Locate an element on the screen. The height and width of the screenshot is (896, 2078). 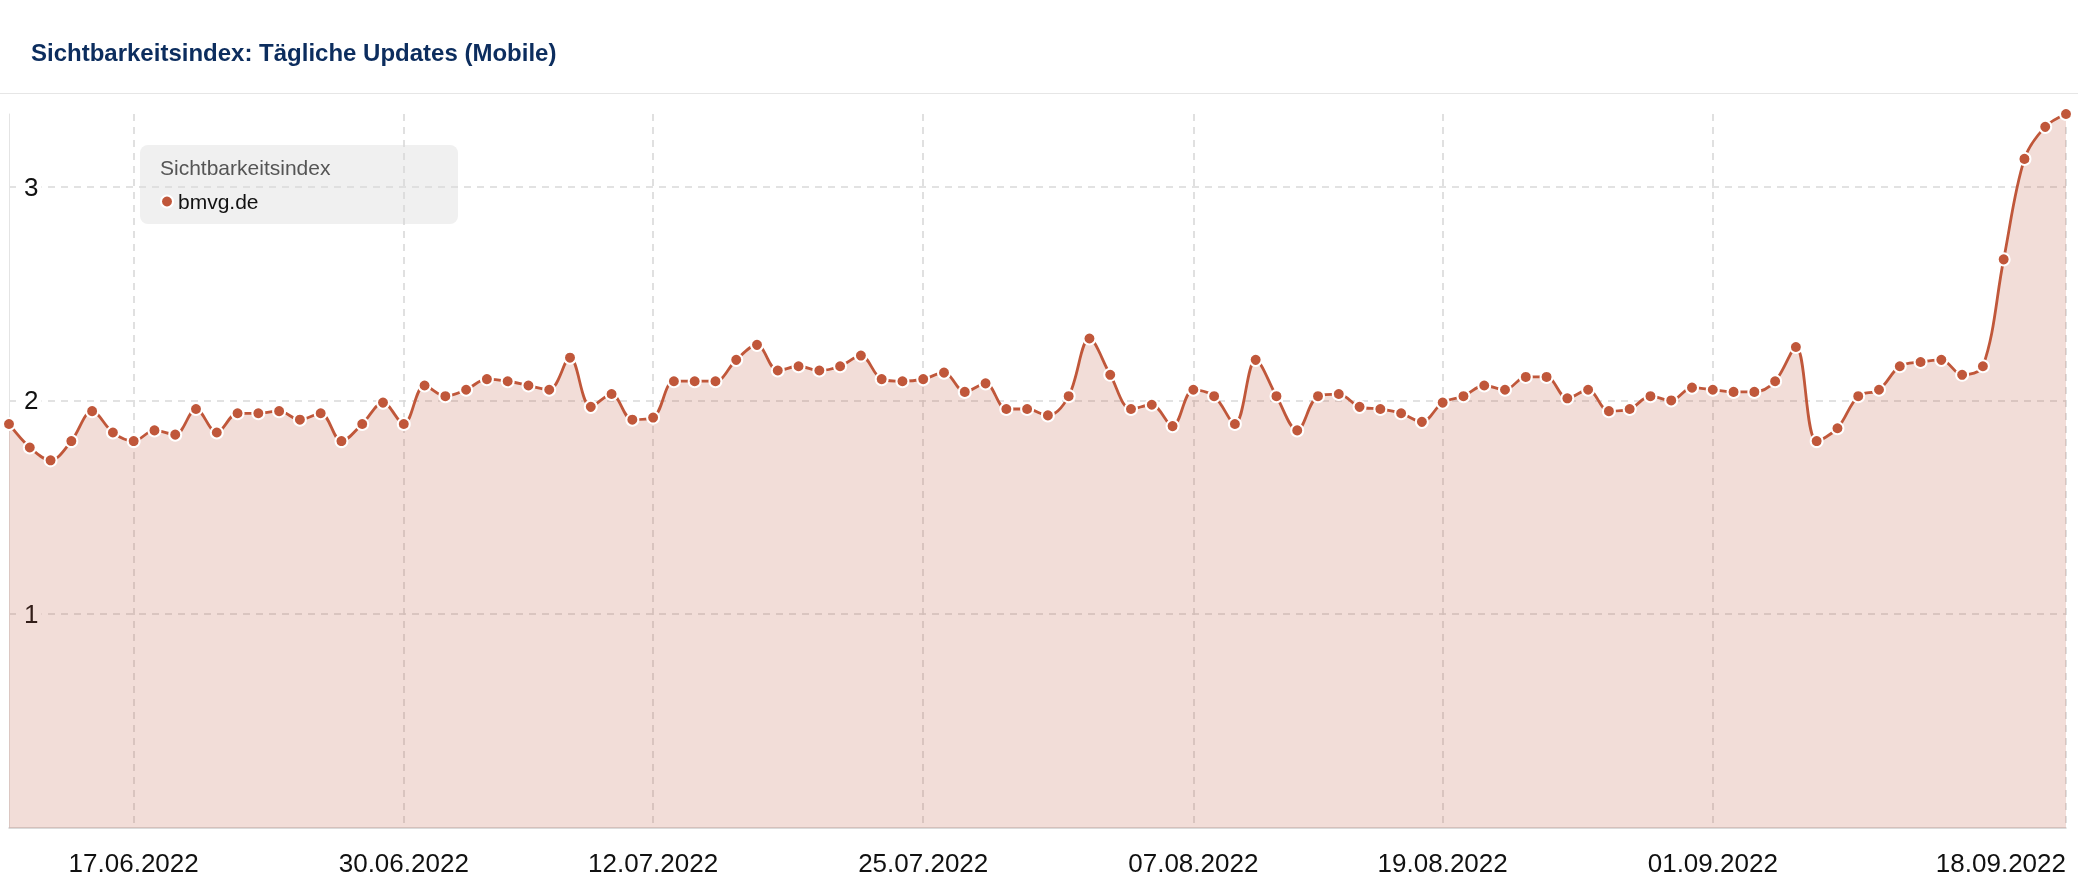
legend-title: Sichtbarkeitsindex is located at coordinates (245, 167).